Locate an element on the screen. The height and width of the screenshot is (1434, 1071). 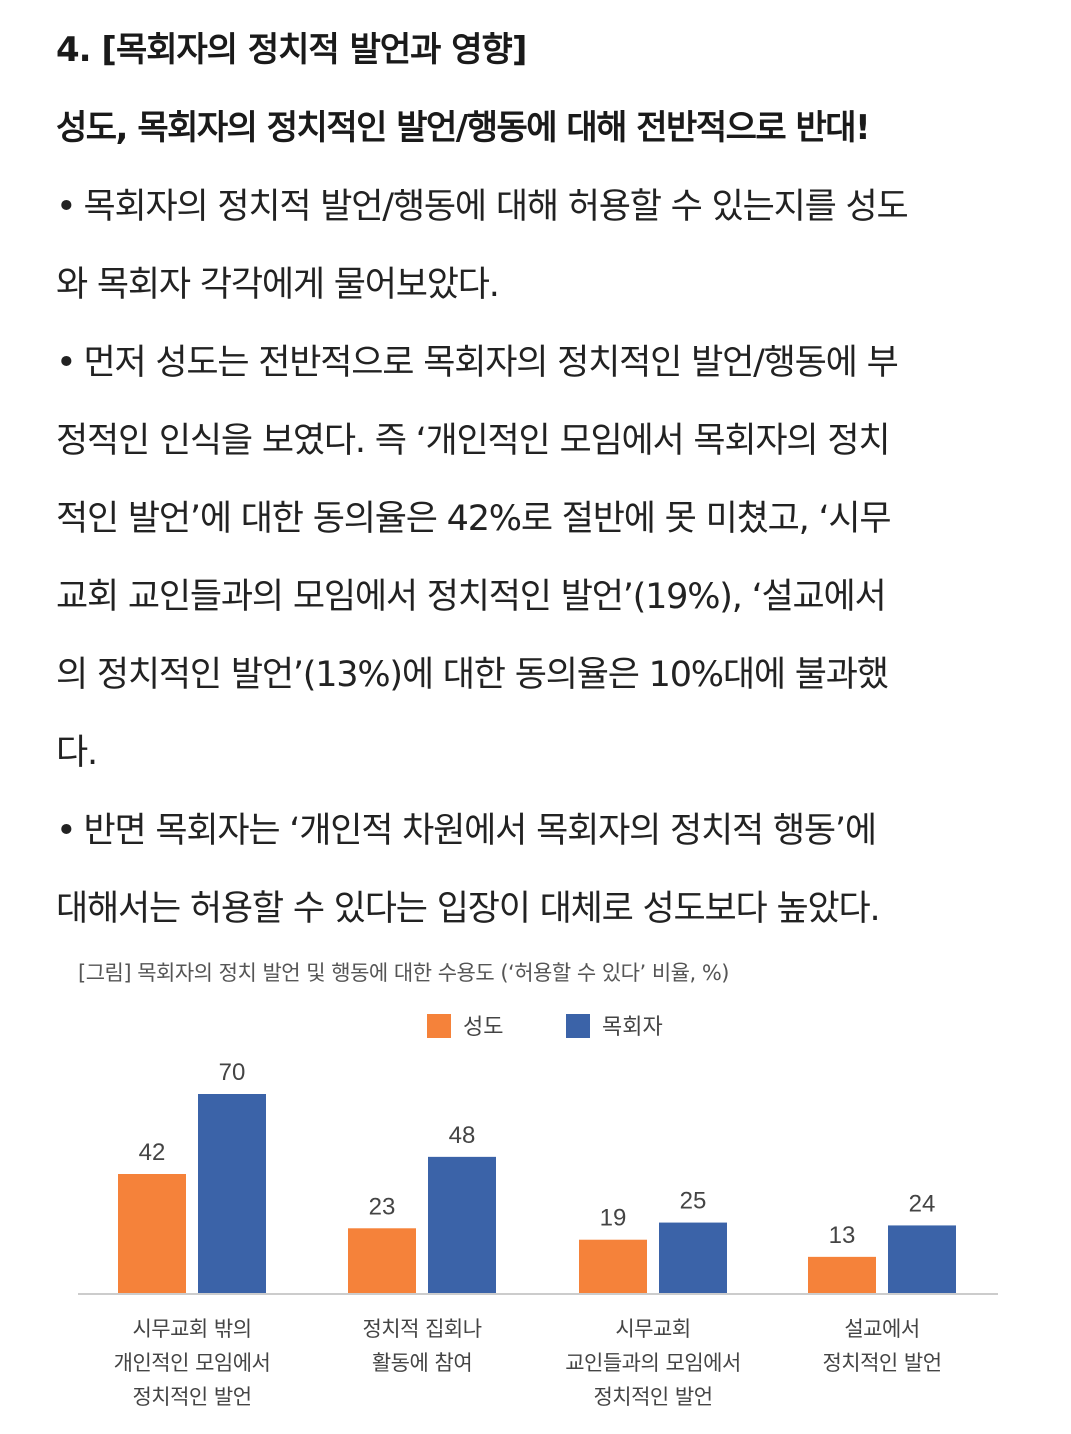
data-label: 19 is located at coordinates (613, 1218).